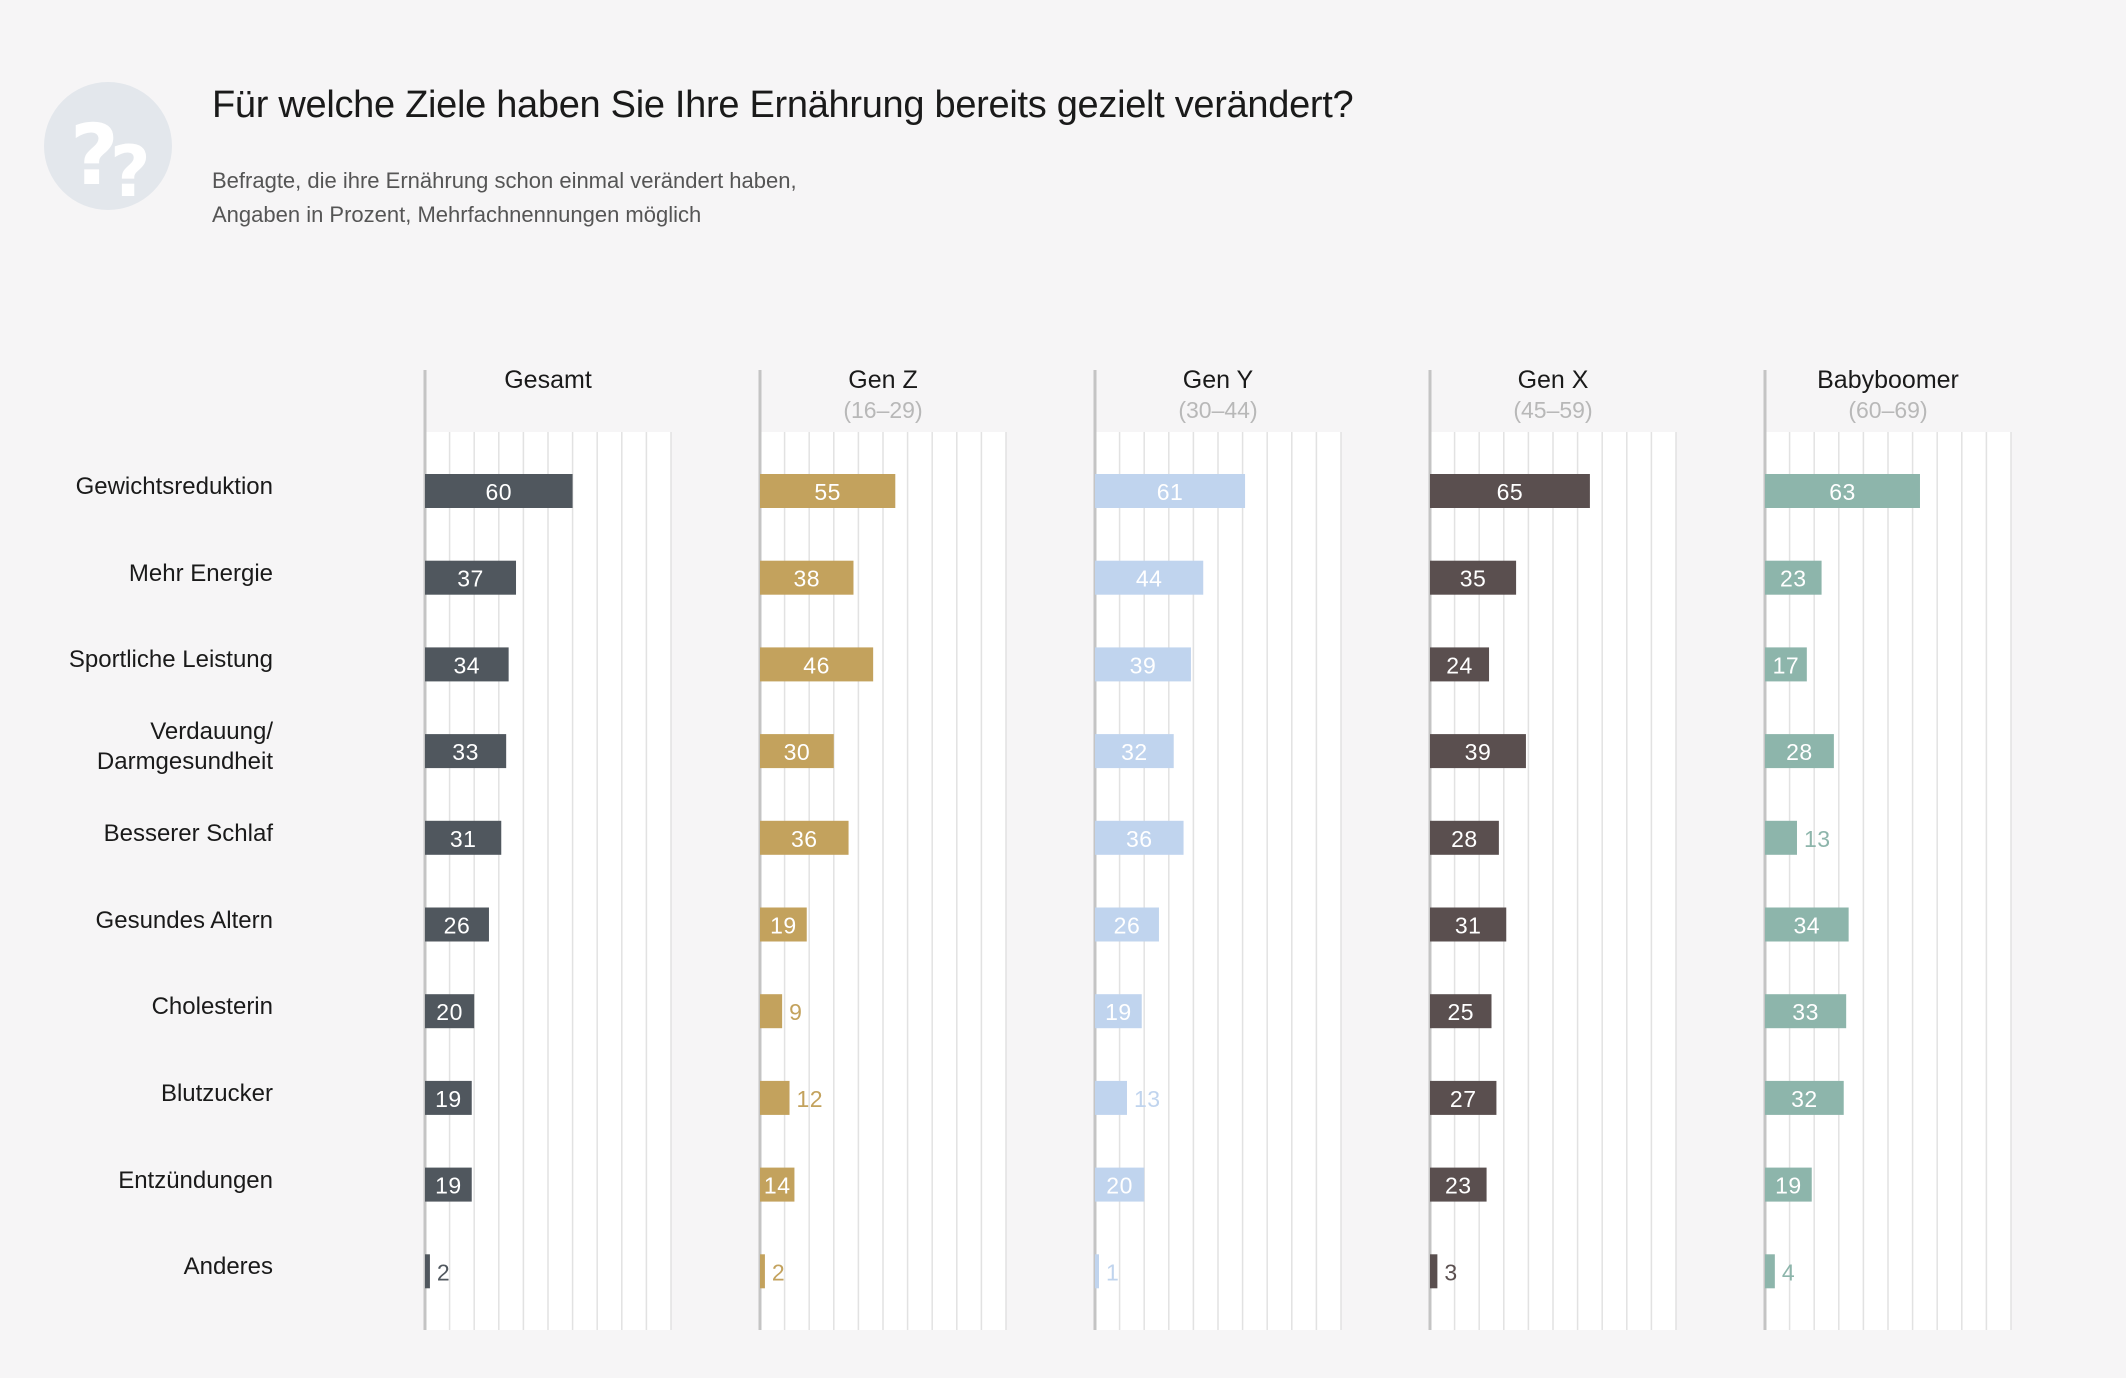 This screenshot has height=1378, width=2126. What do you see at coordinates (778, 1272) in the screenshot?
I see `value-label-gen-z-10: 2` at bounding box center [778, 1272].